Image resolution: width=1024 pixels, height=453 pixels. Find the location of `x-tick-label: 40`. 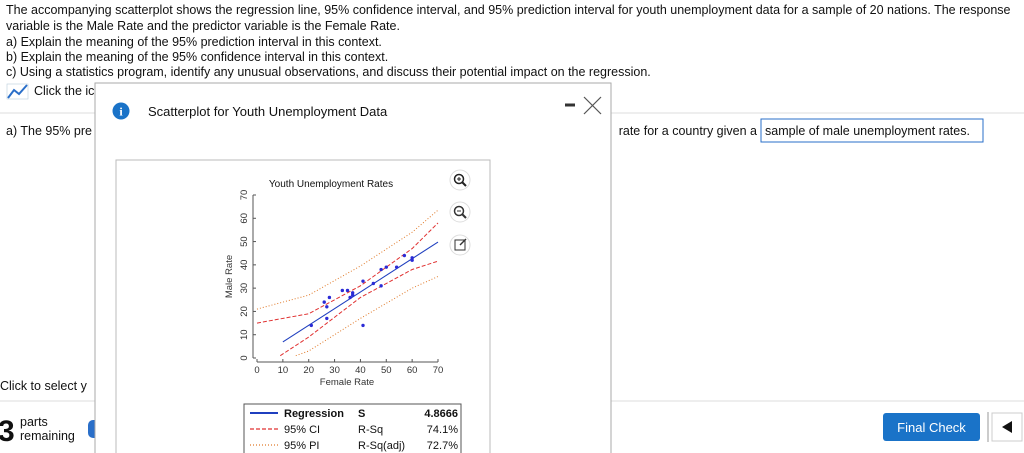

x-tick-label: 40 is located at coordinates (360, 370).